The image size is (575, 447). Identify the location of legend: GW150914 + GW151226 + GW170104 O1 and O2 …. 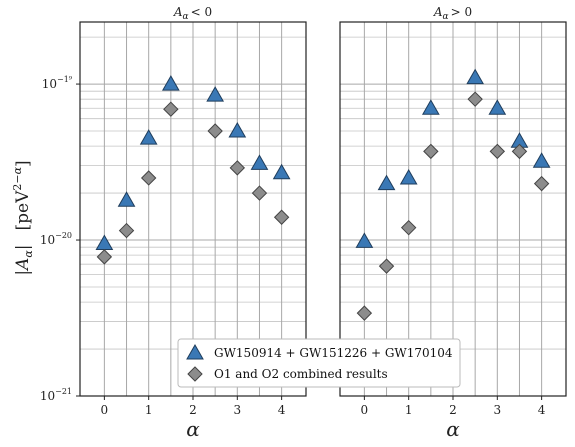
(319, 363).